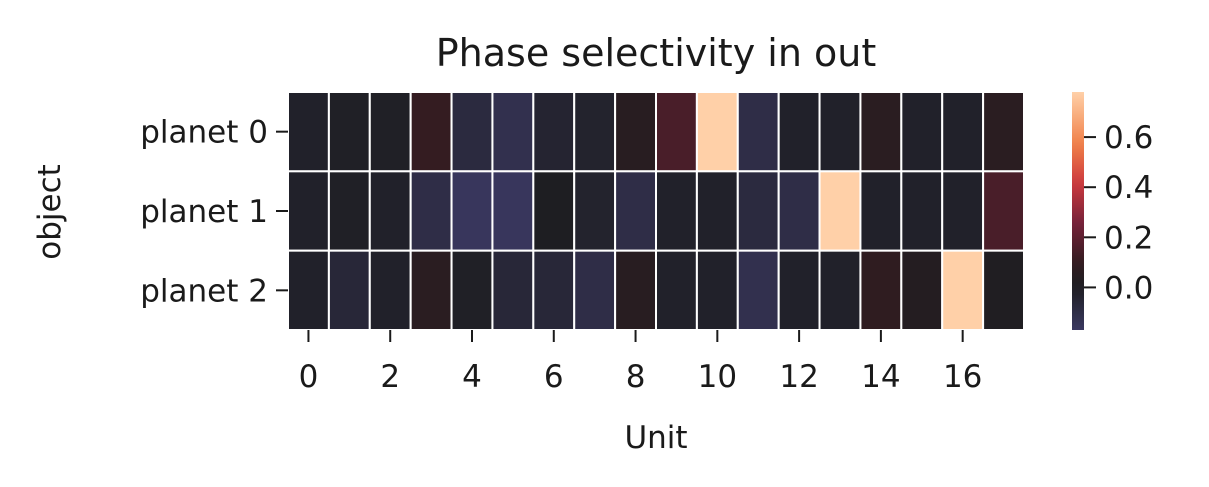 This screenshot has height=487, width=1209. I want to click on colorbar-tick-label: 0.0, so click(1128, 288).